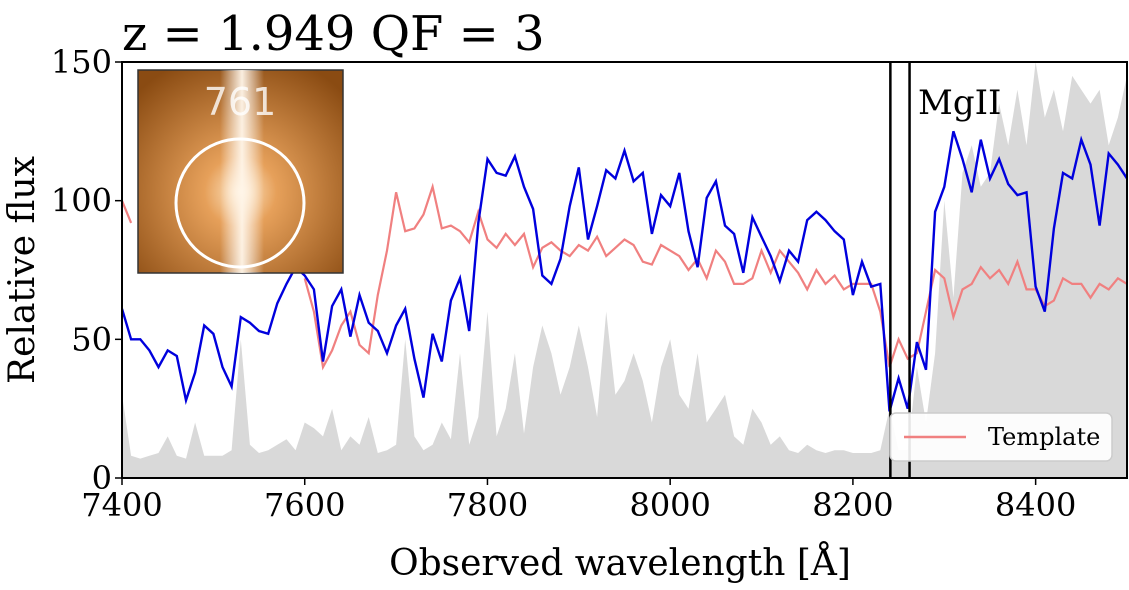  I want to click on chart-title: z = 1.949 QF = 3, so click(333, 34).